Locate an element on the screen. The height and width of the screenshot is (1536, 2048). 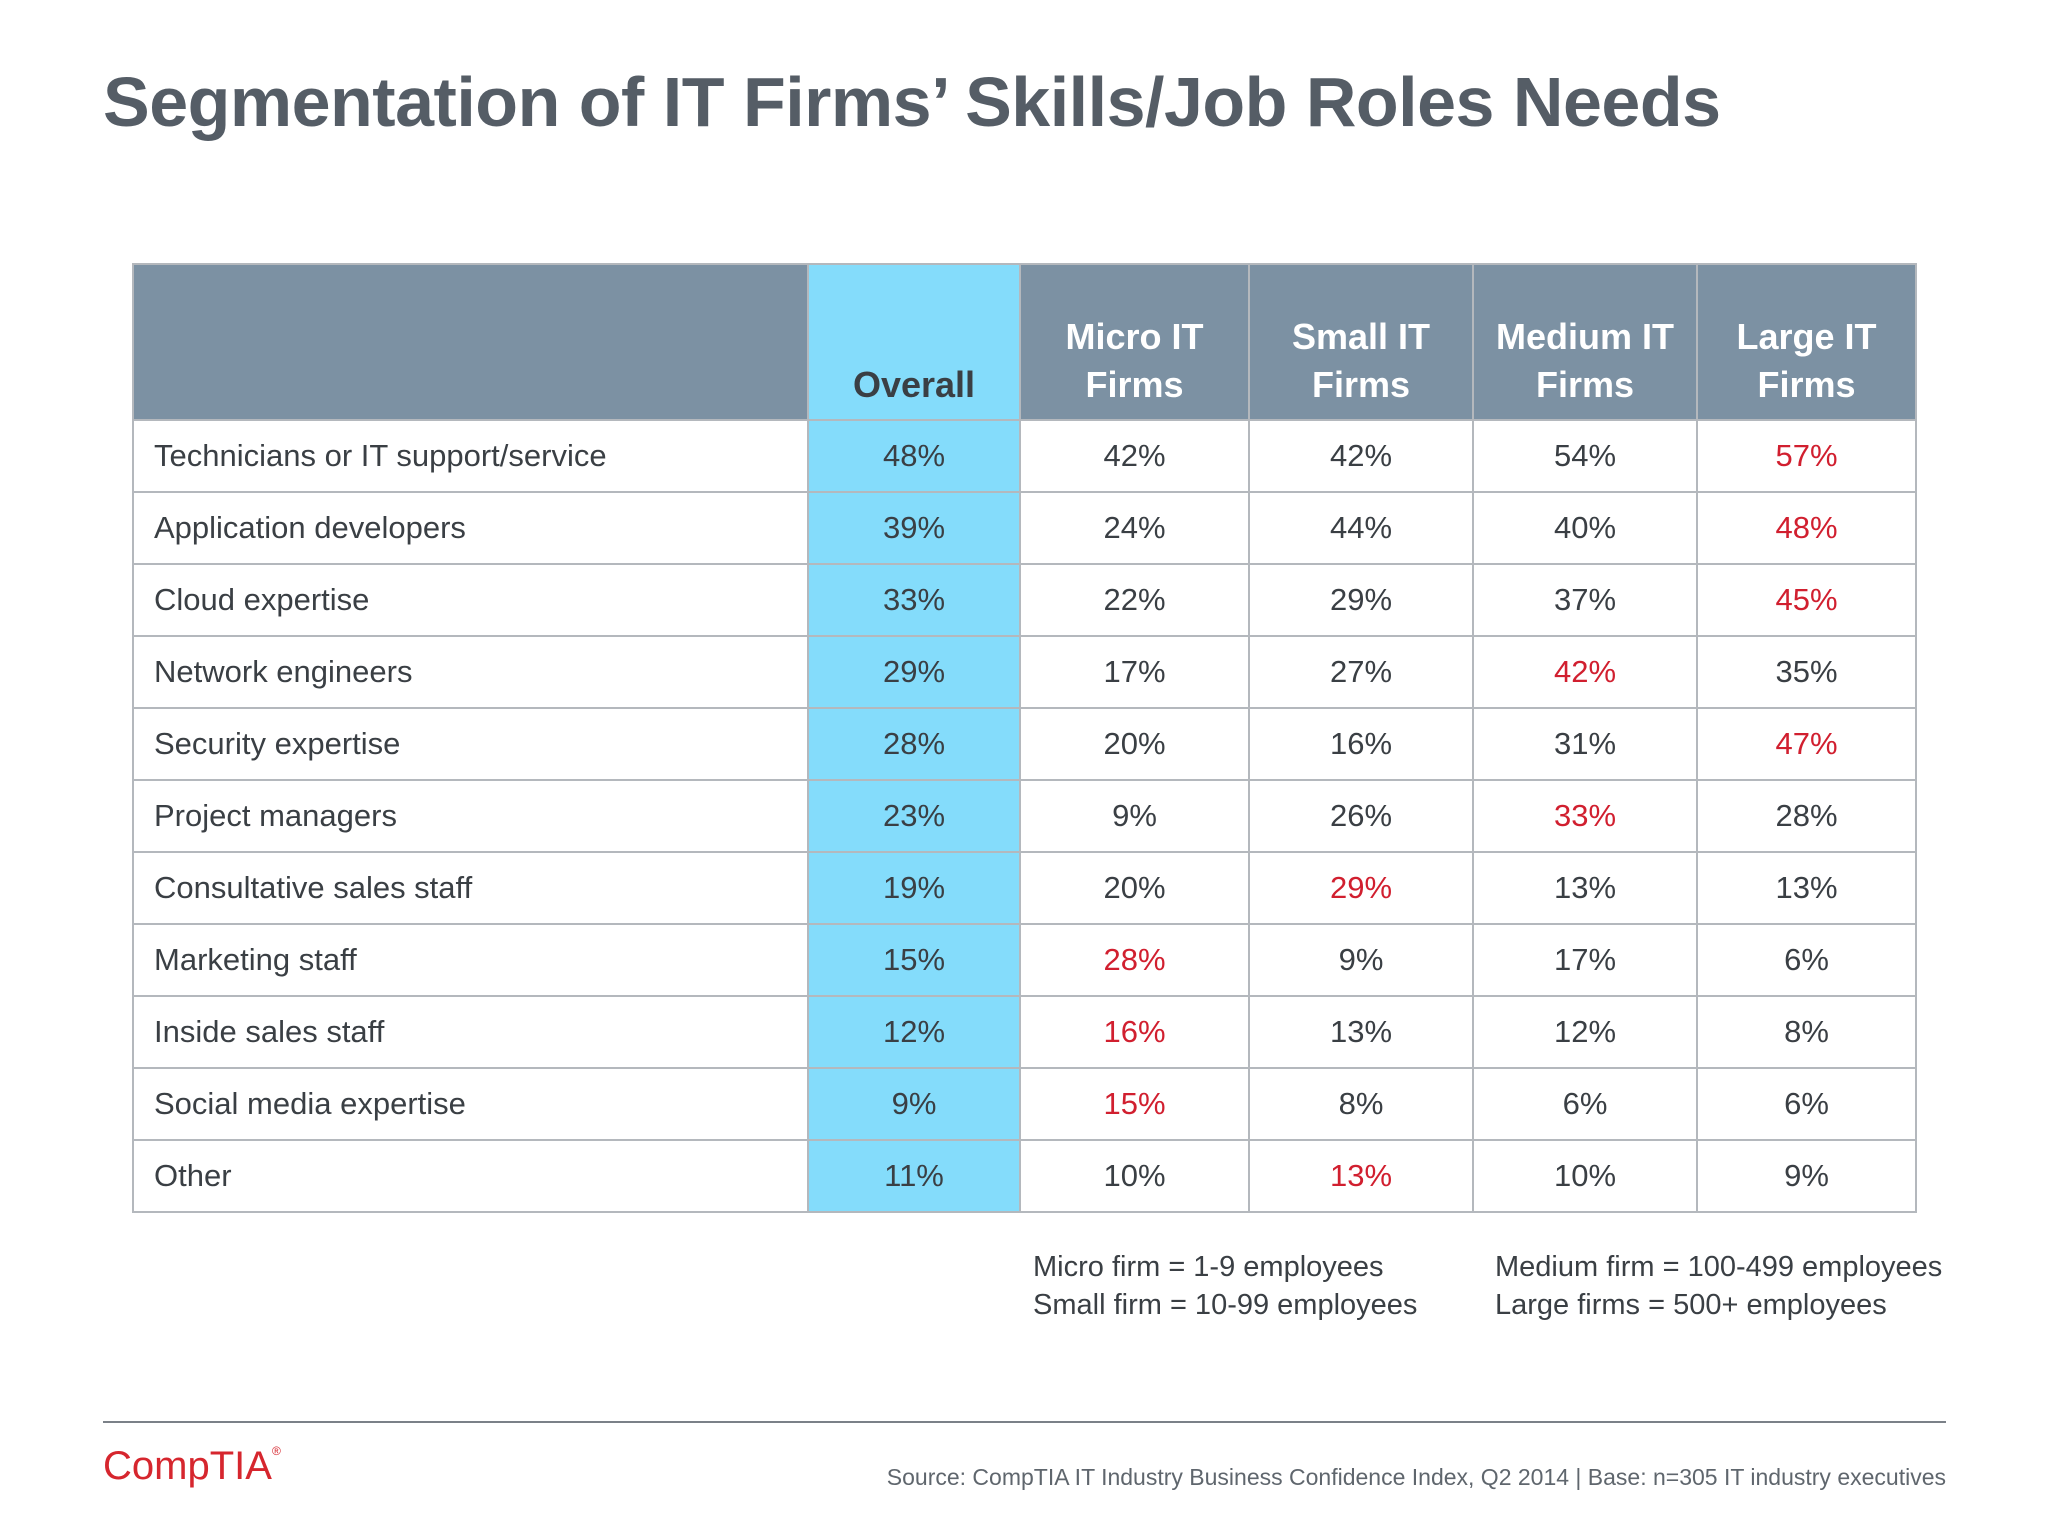
cell-large: 45% is located at coordinates (1806, 600).